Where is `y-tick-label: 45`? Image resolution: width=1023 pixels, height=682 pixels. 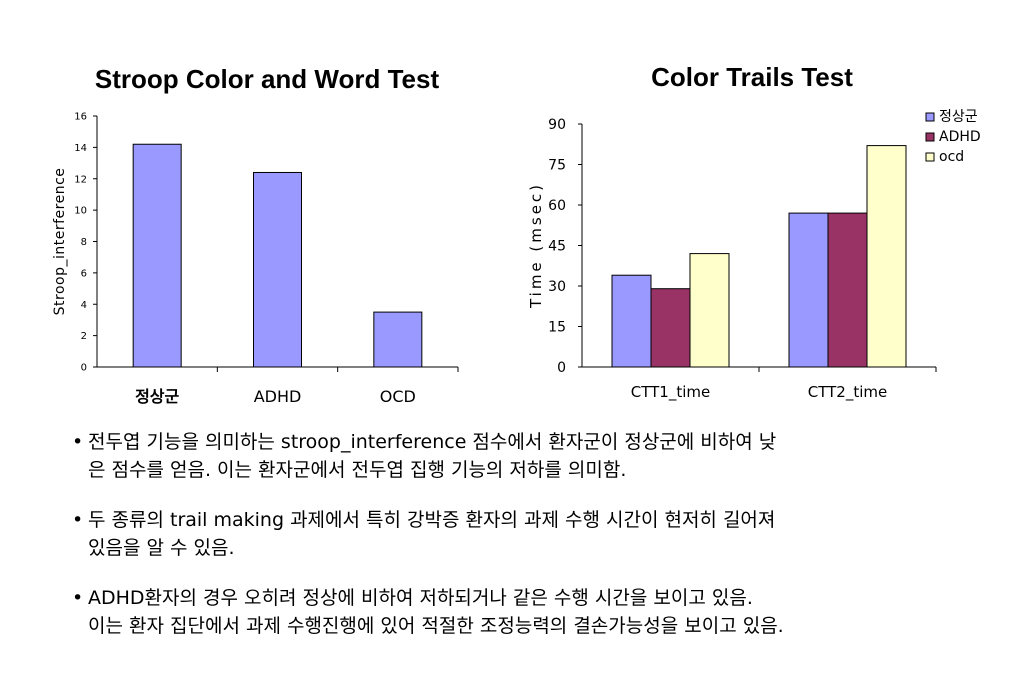
y-tick-label: 45 is located at coordinates (557, 247).